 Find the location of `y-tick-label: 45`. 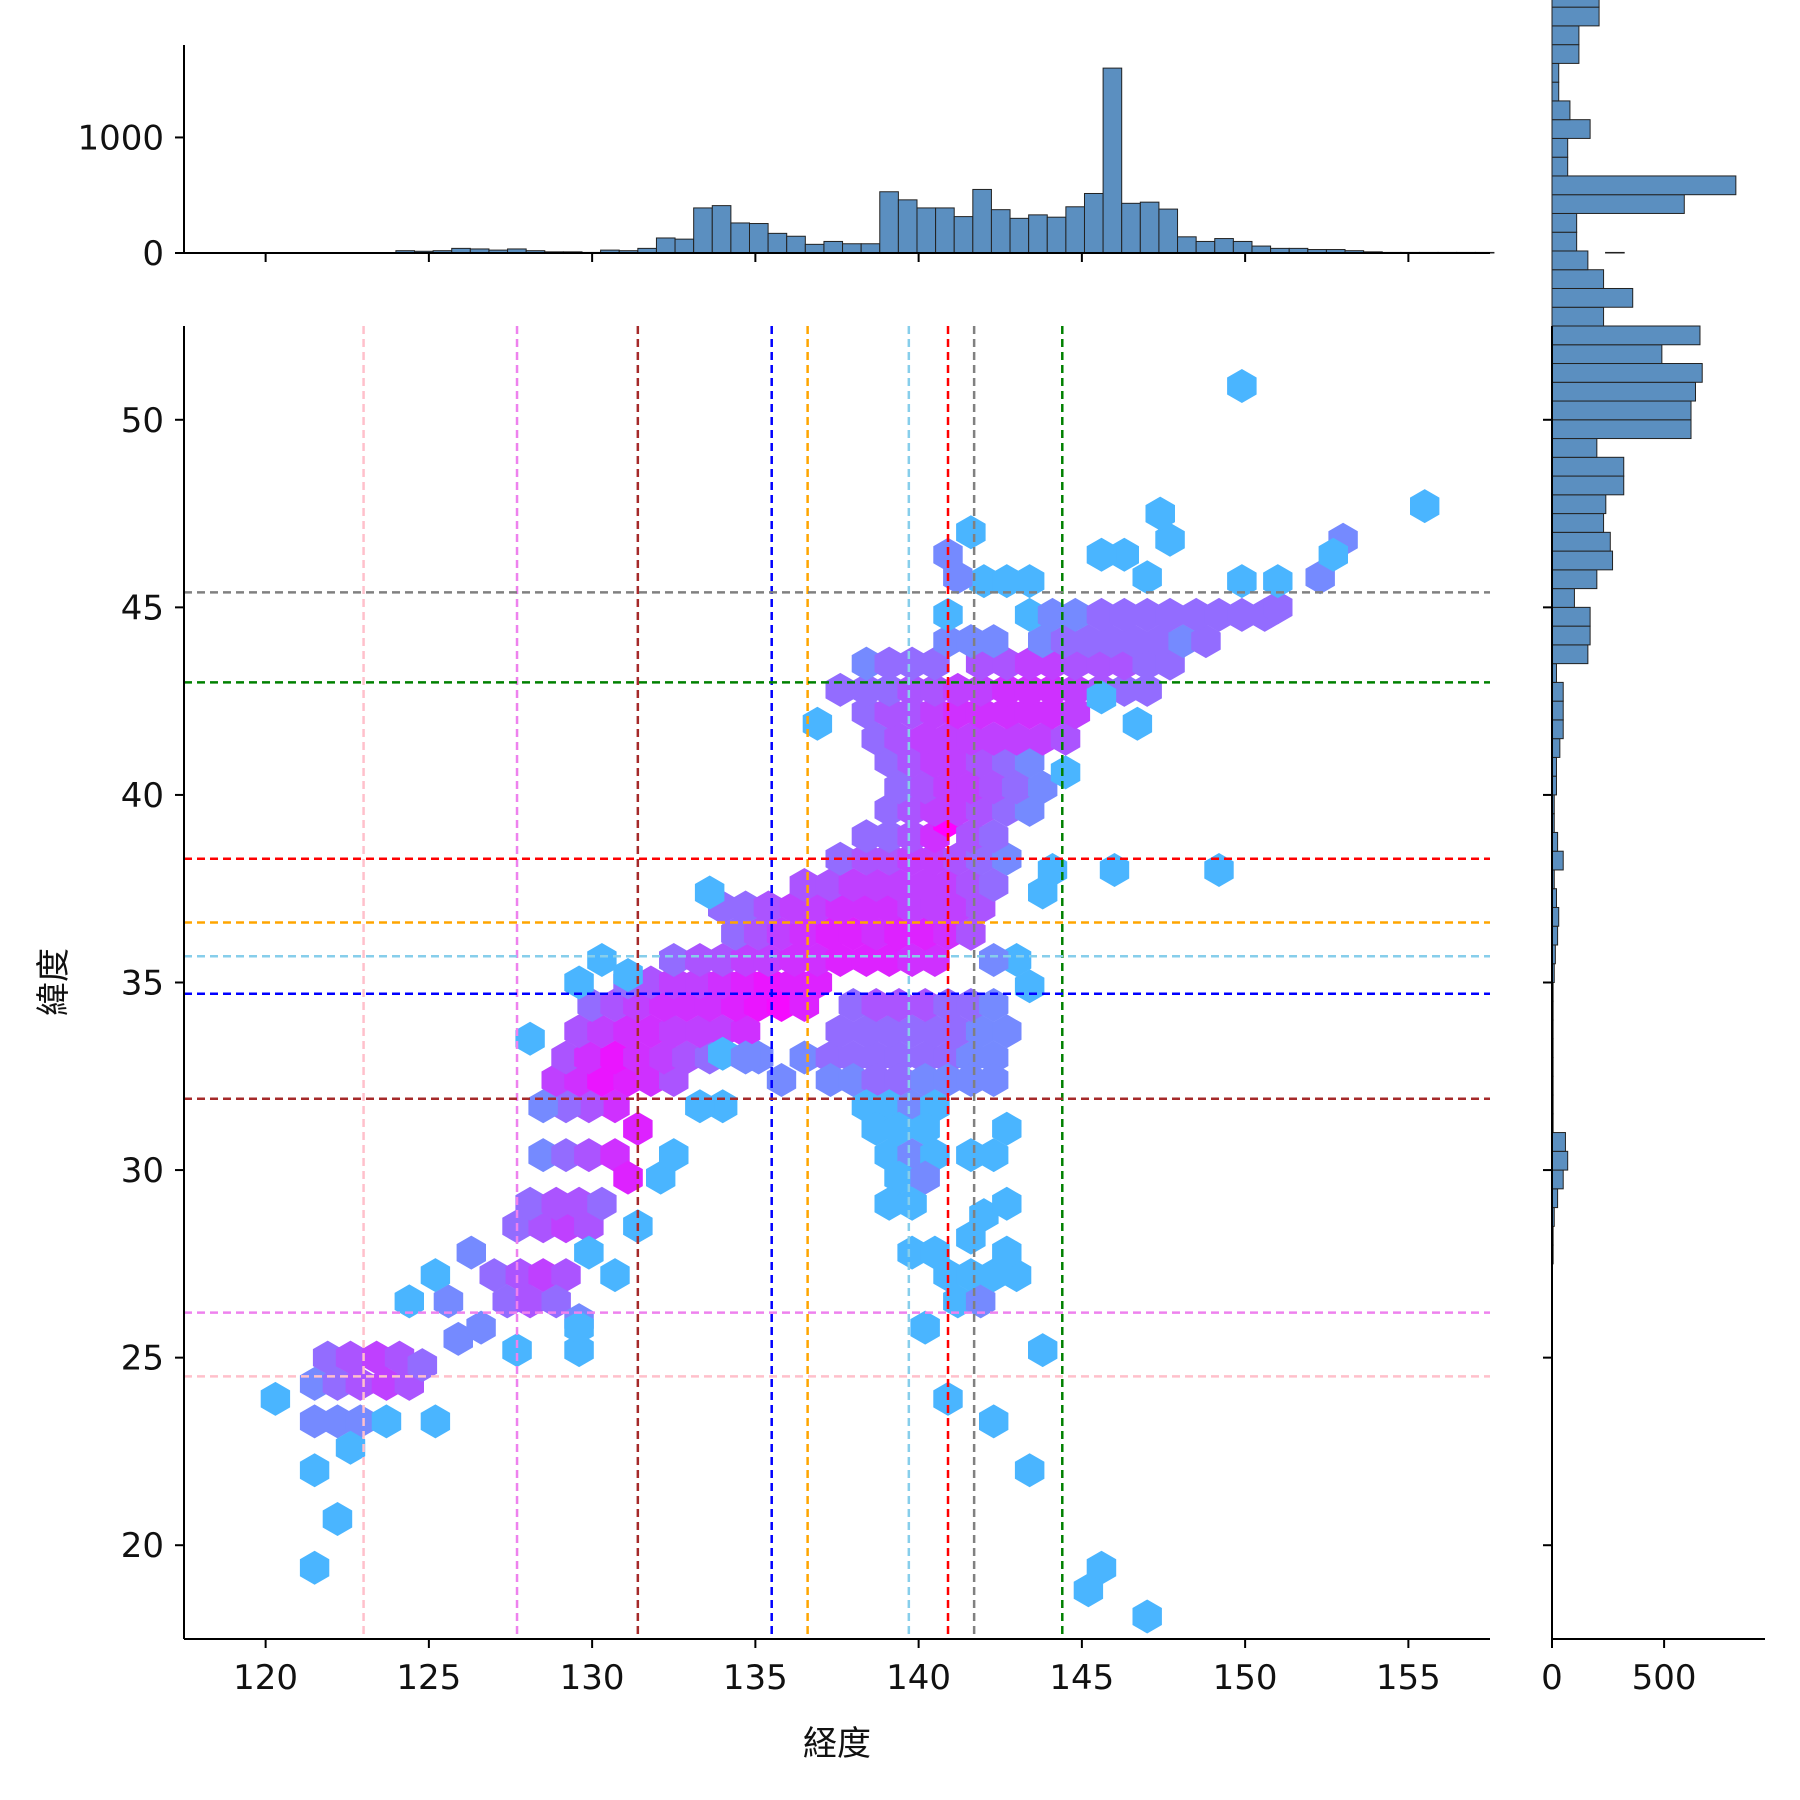

y-tick-label: 45 is located at coordinates (142, 608).